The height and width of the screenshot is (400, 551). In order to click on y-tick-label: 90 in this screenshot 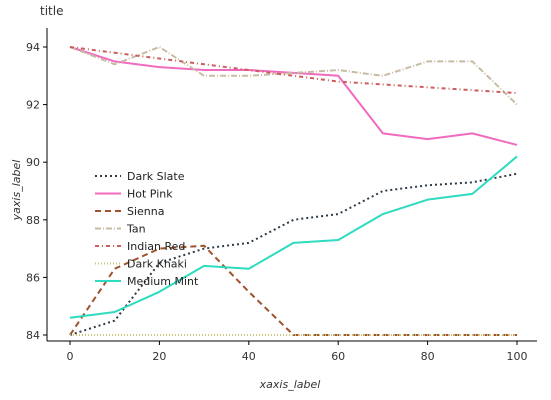, I will do `click(33, 162)`.